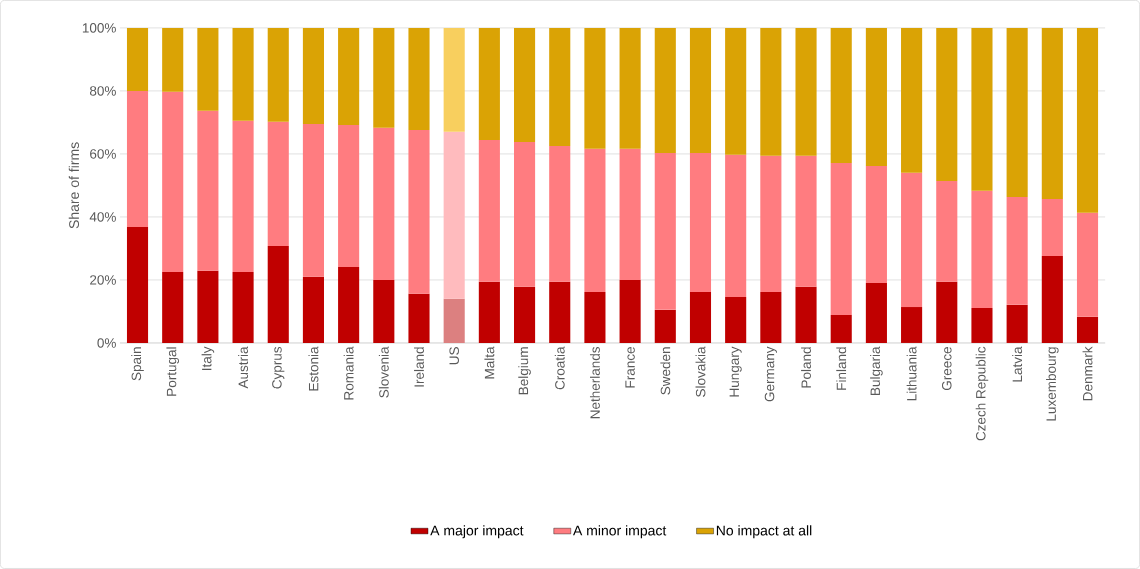 This screenshot has width=1140, height=569. I want to click on x-tick-label: Estonia, so click(313, 368).